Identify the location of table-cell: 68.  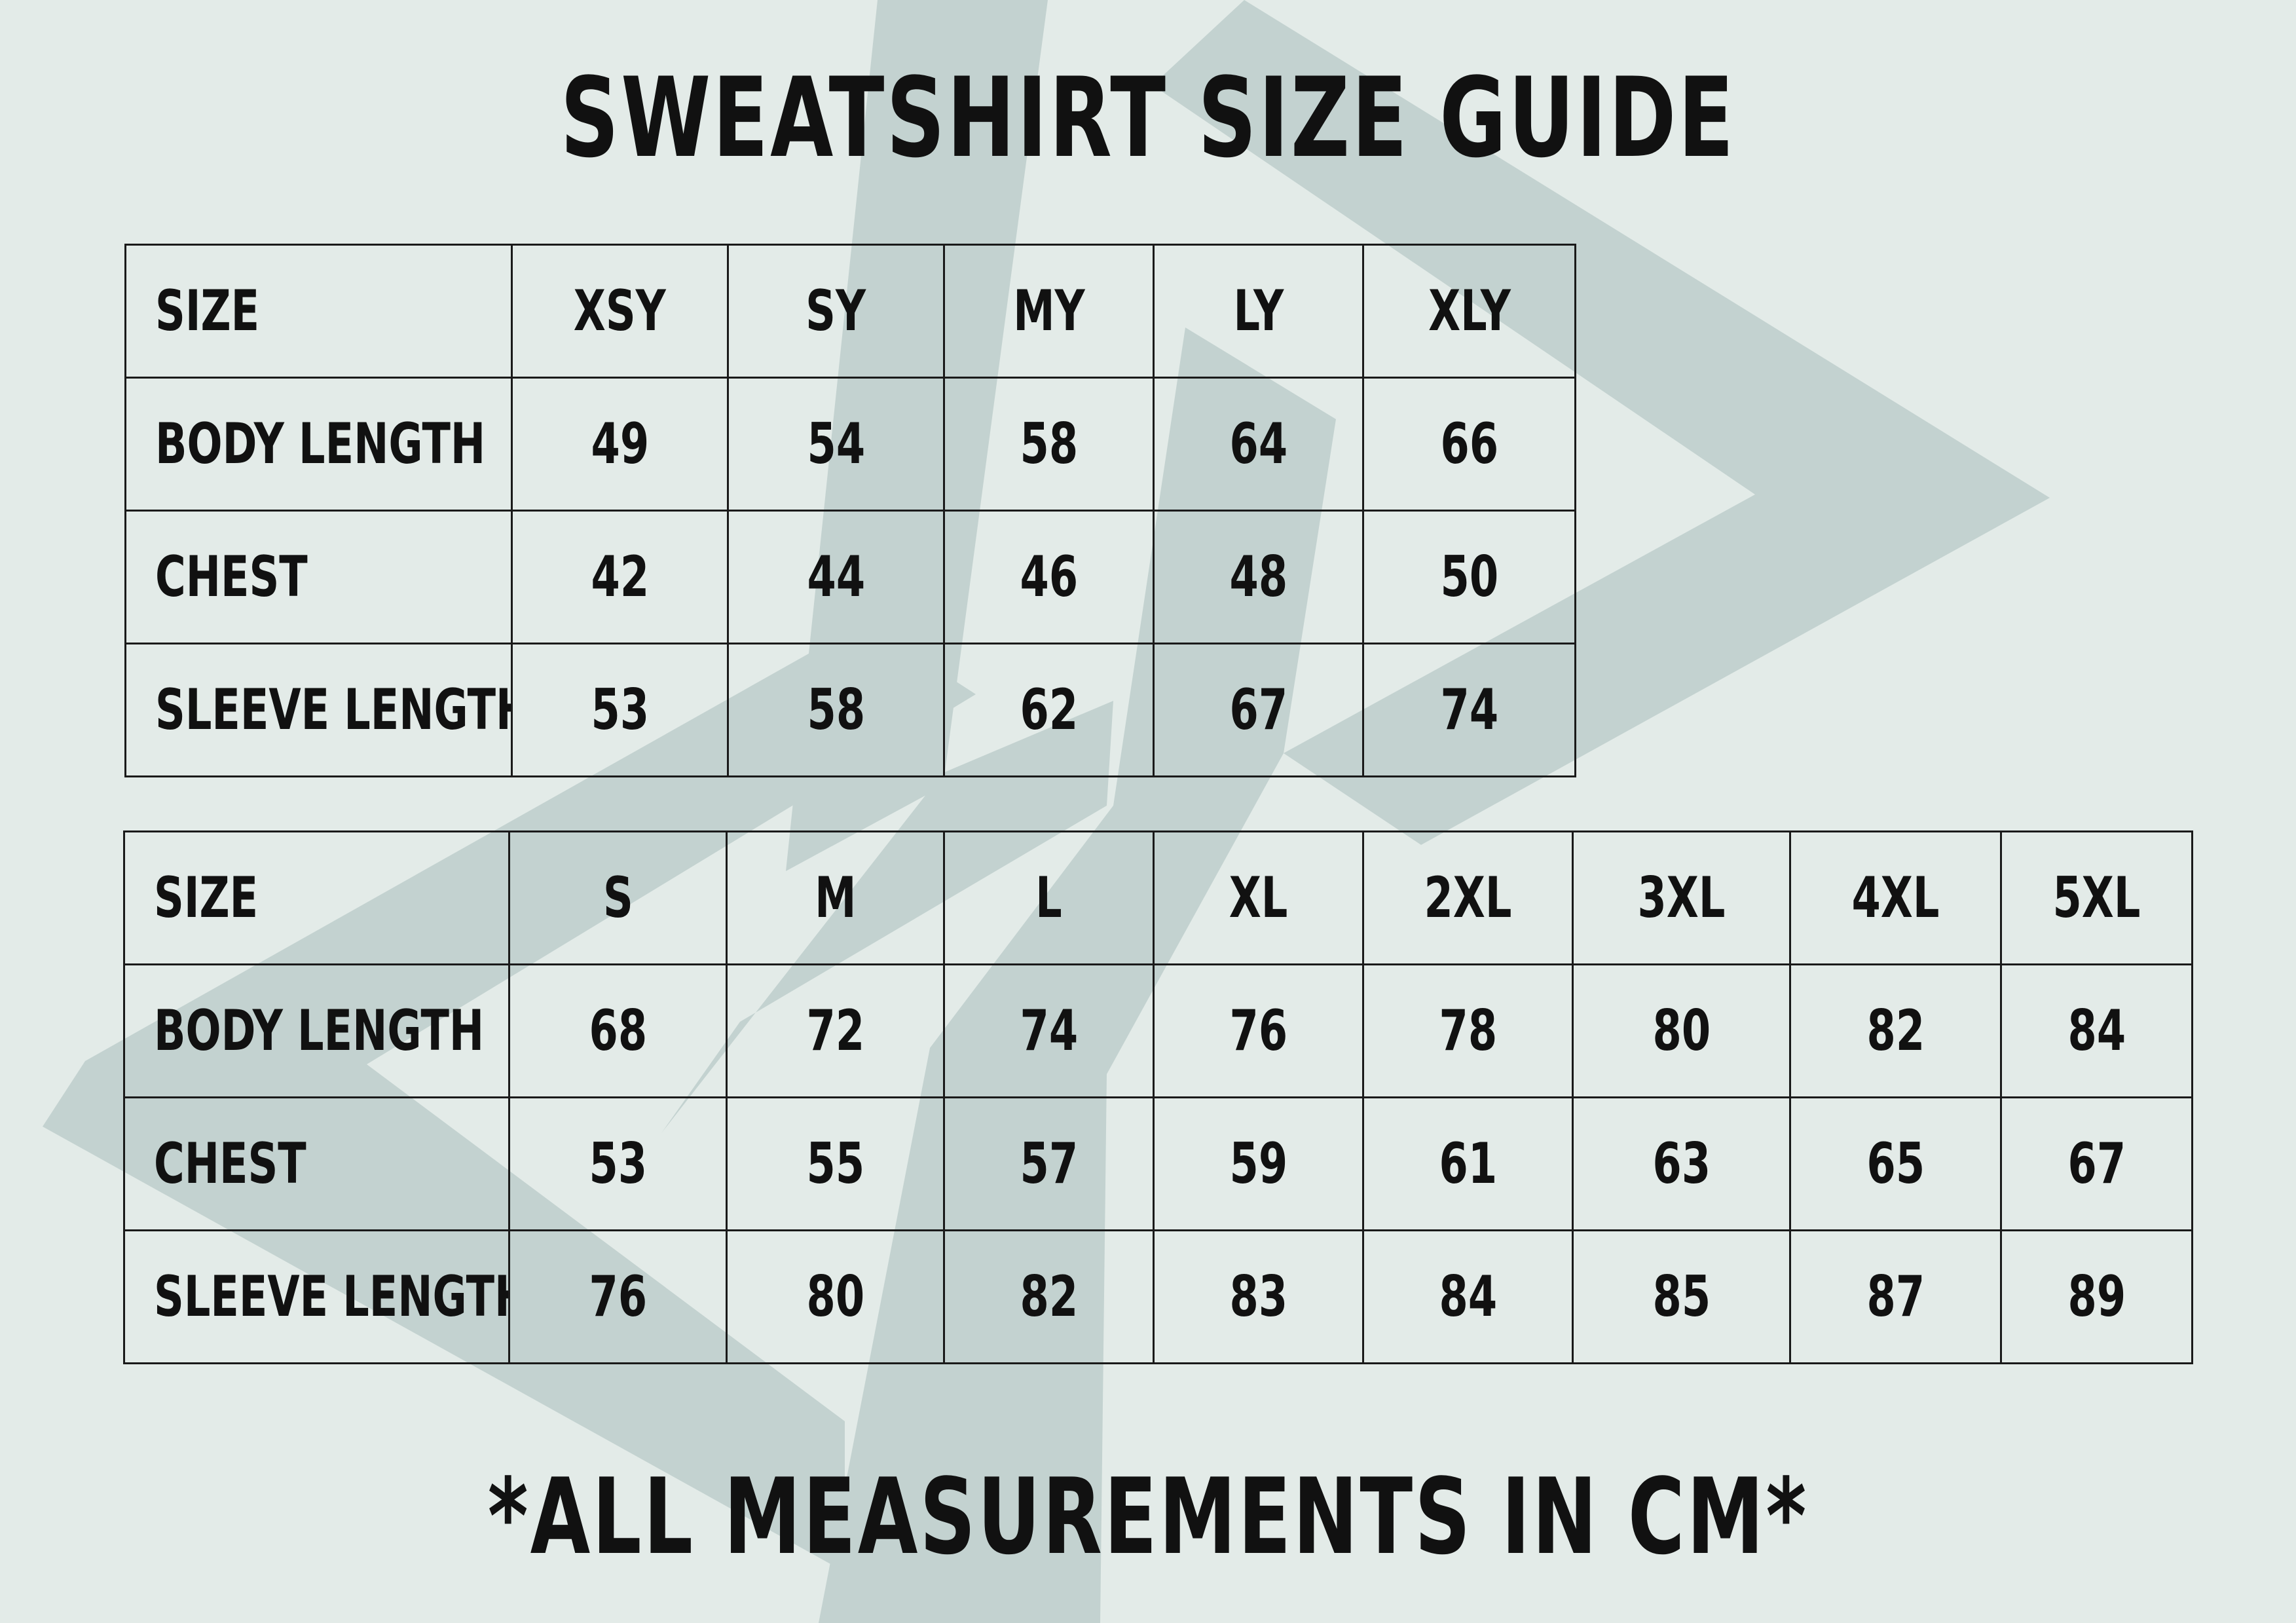
(618, 1030).